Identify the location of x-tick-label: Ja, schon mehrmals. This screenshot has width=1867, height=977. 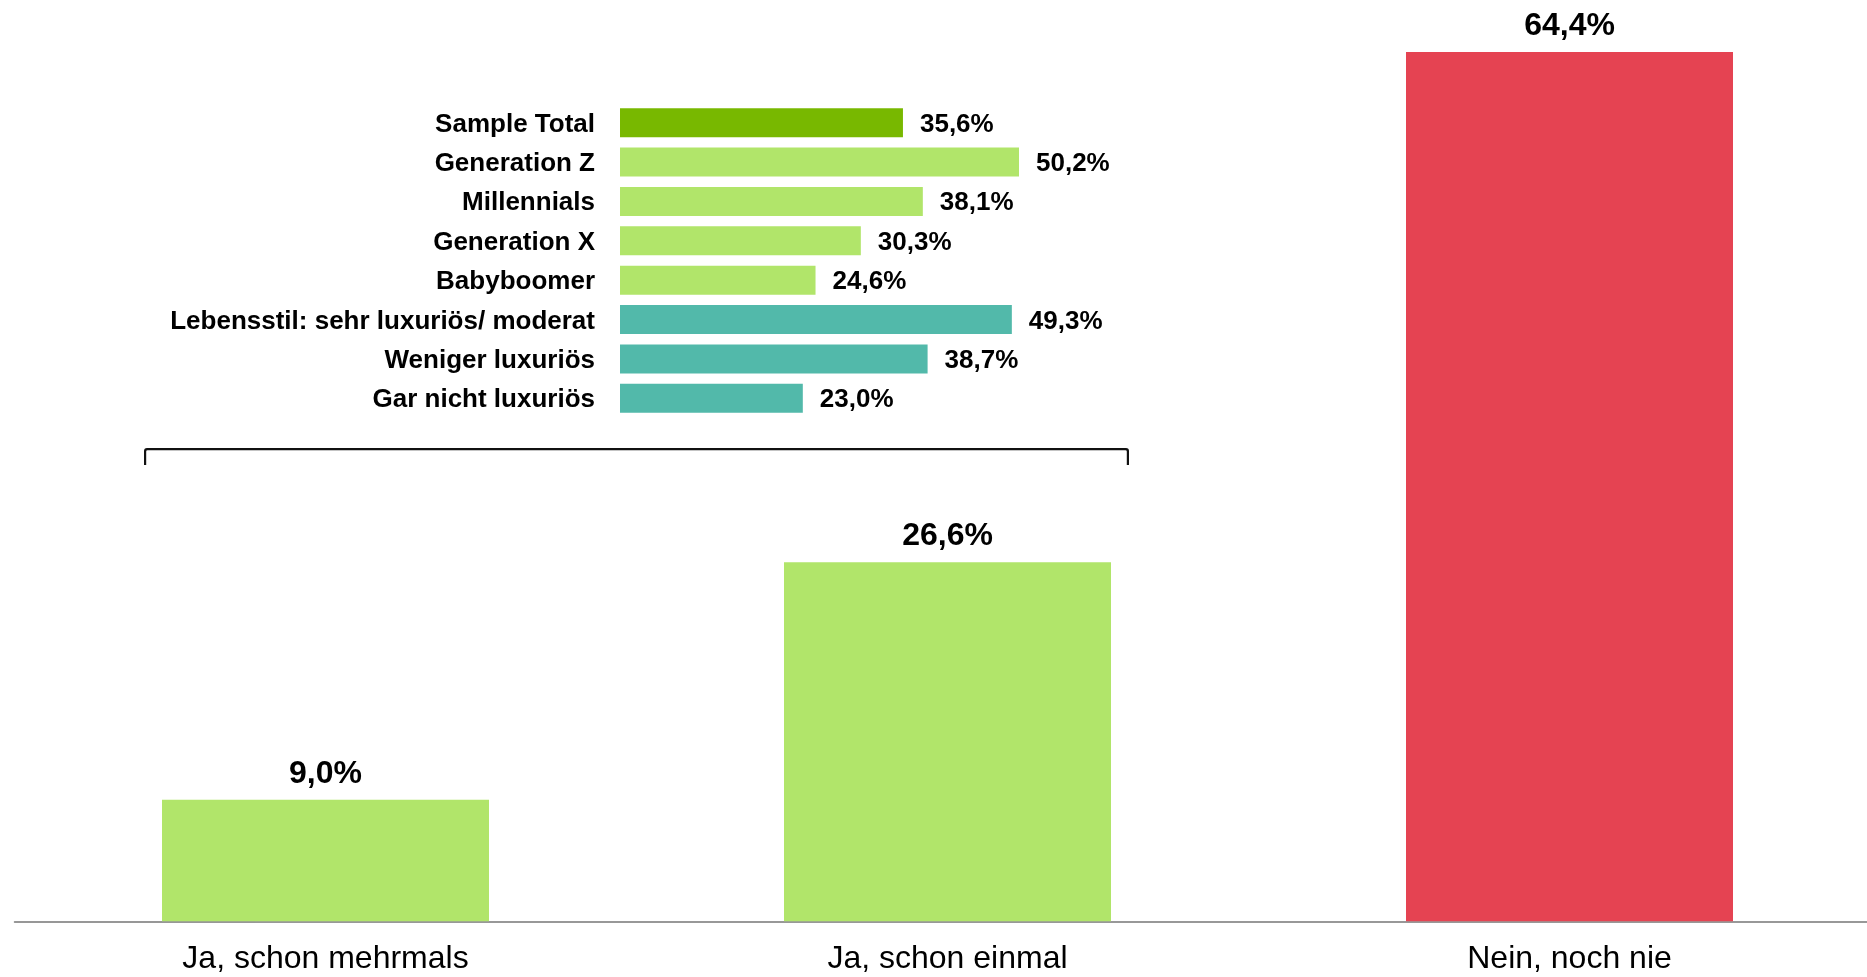
(325, 957).